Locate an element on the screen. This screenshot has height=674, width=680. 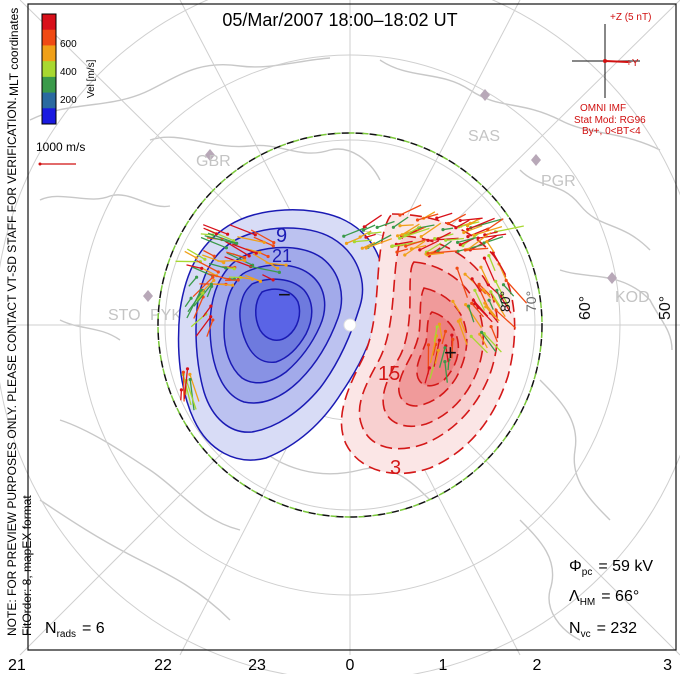
stat-n-vc: Nvc = 232 is located at coordinates (603, 630).